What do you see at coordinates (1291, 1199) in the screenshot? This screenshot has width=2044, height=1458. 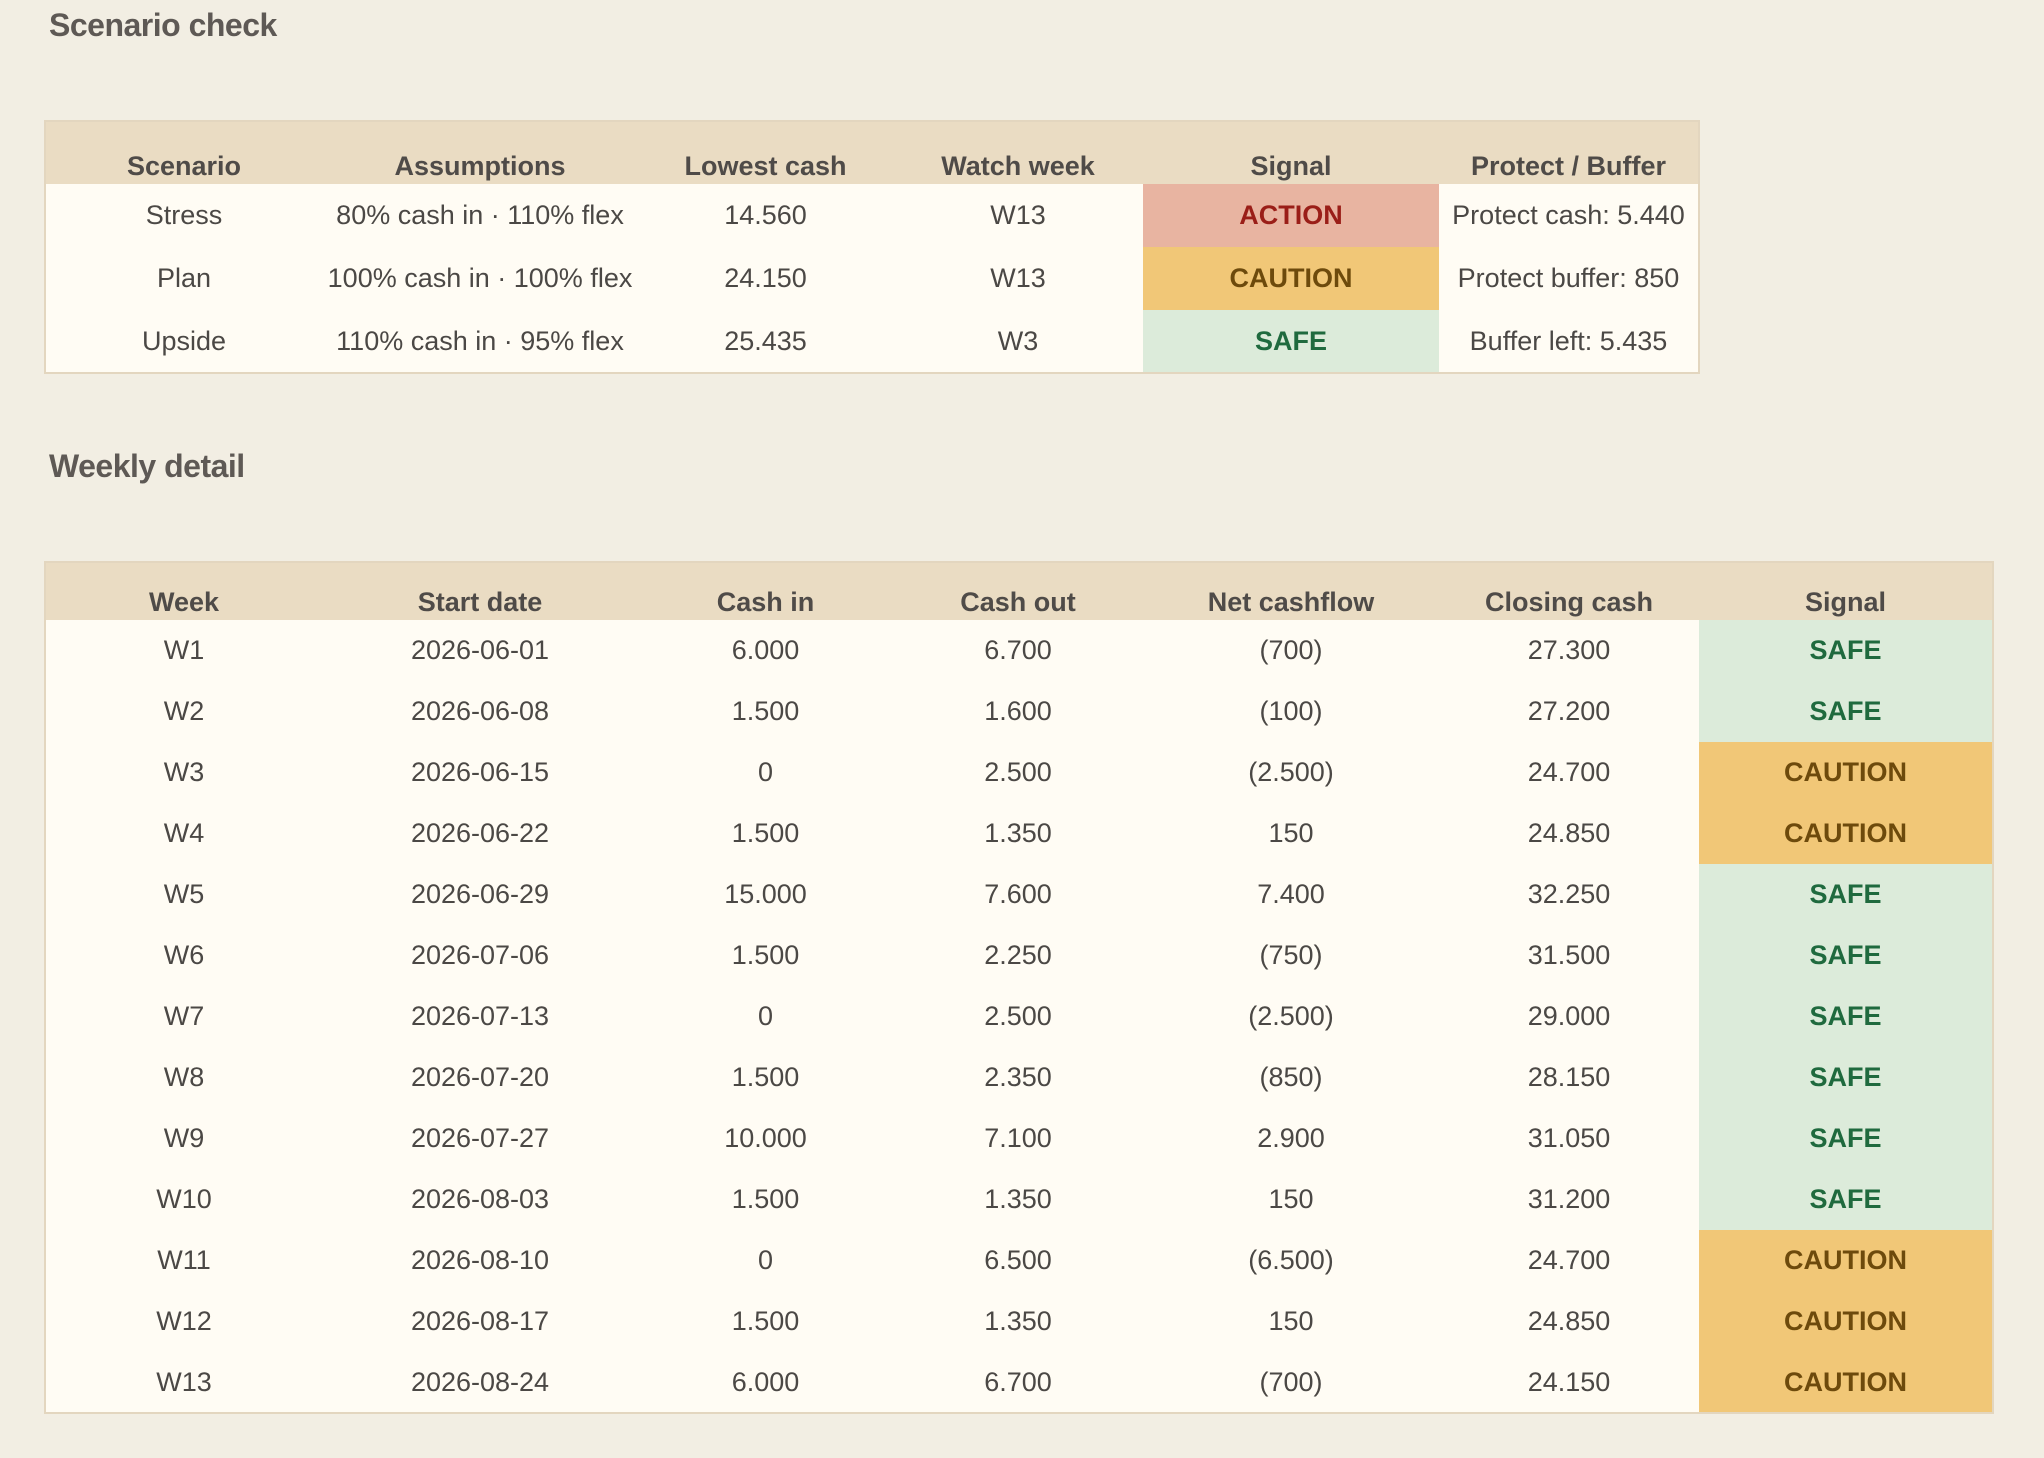 I see `net-cashflow-cell: 150` at bounding box center [1291, 1199].